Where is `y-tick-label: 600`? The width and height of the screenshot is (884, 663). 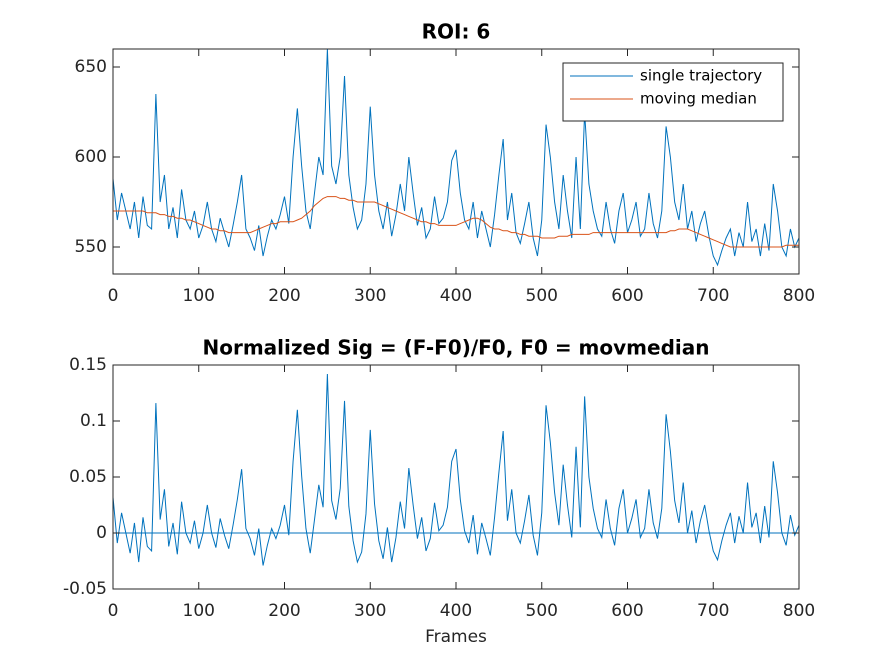
y-tick-label: 600 is located at coordinates (91, 157).